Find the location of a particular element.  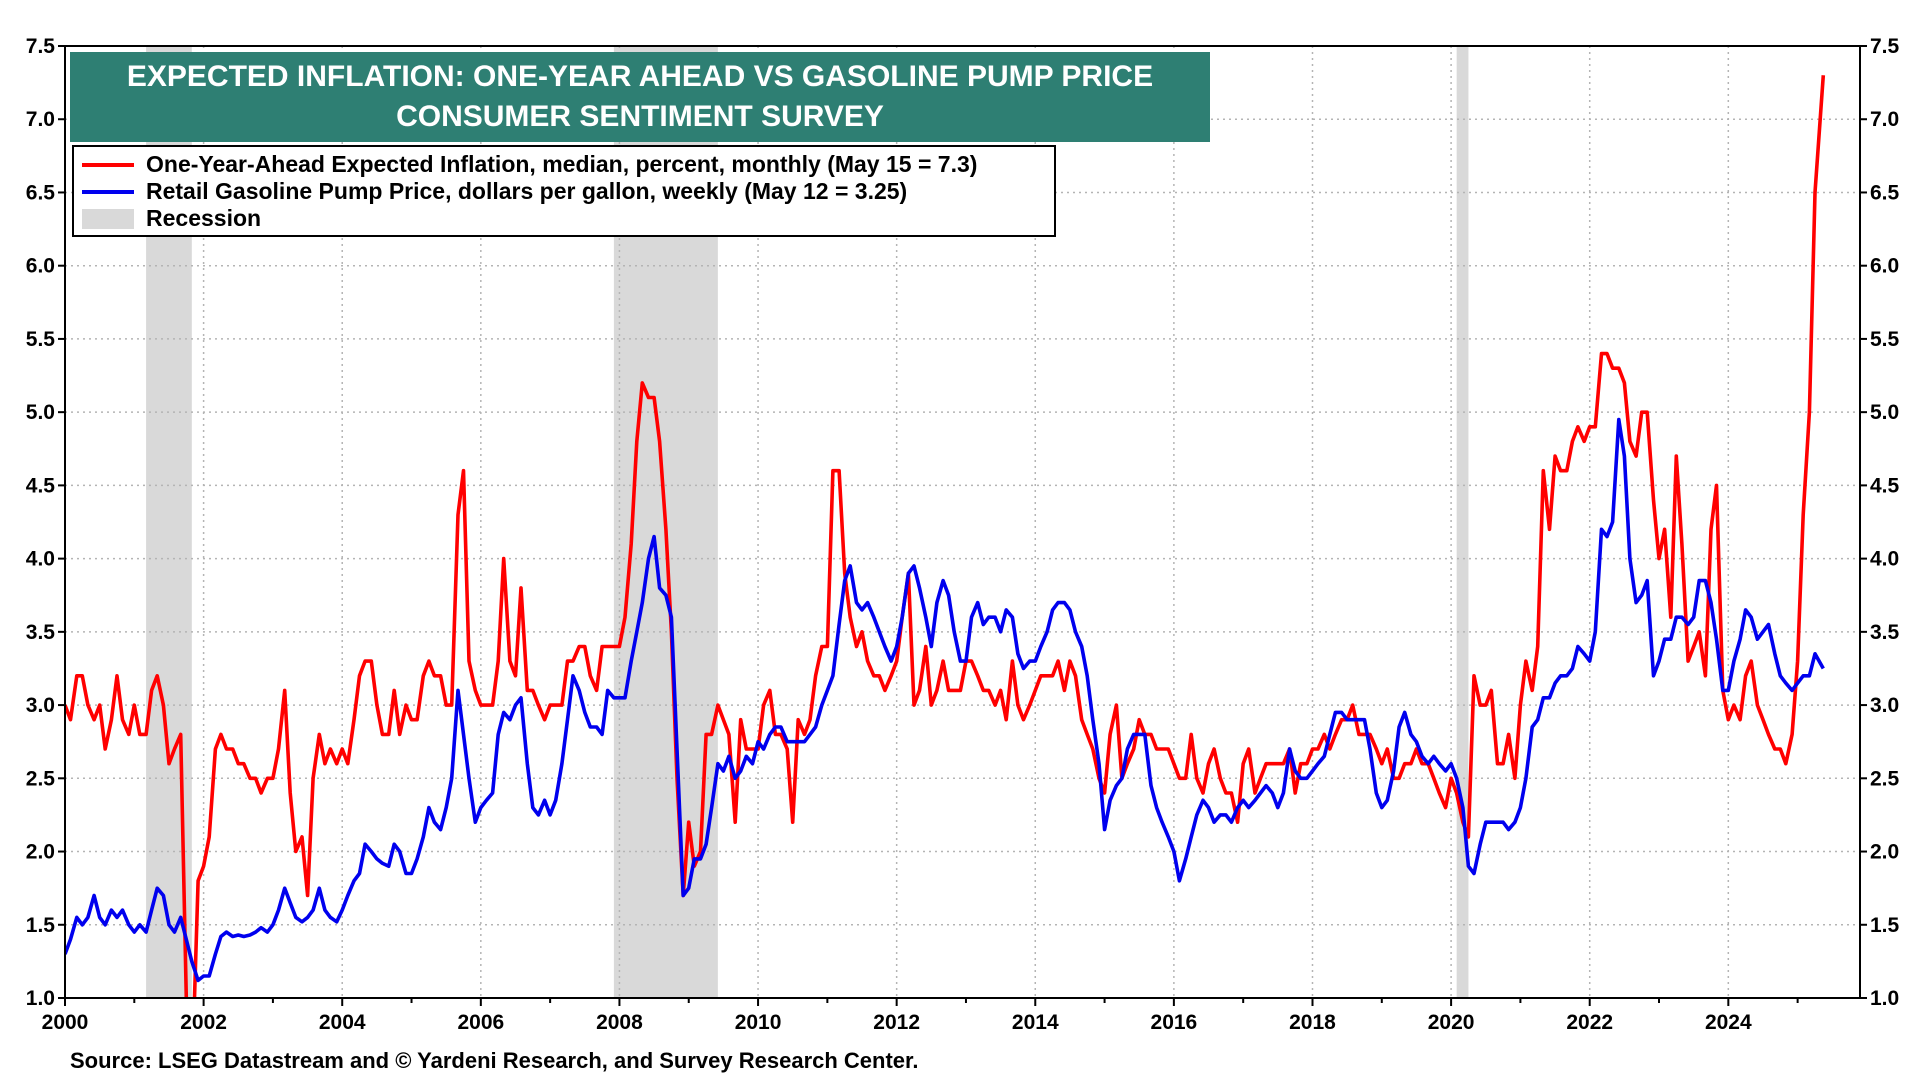

y-tick-label-right: 2.5 is located at coordinates (1885, 778).